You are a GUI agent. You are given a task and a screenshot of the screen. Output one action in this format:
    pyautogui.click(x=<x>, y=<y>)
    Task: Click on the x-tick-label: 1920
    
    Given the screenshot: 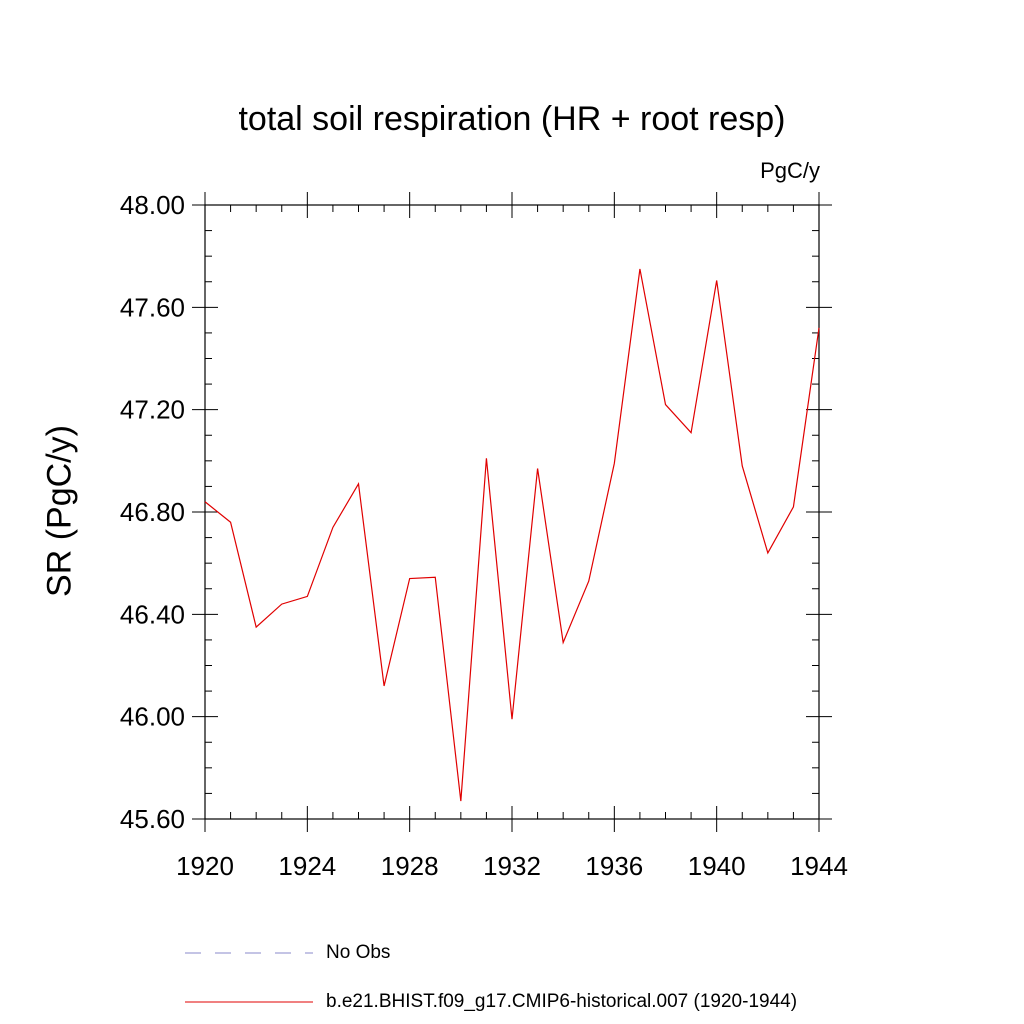 What is the action you would take?
    pyautogui.click(x=205, y=866)
    